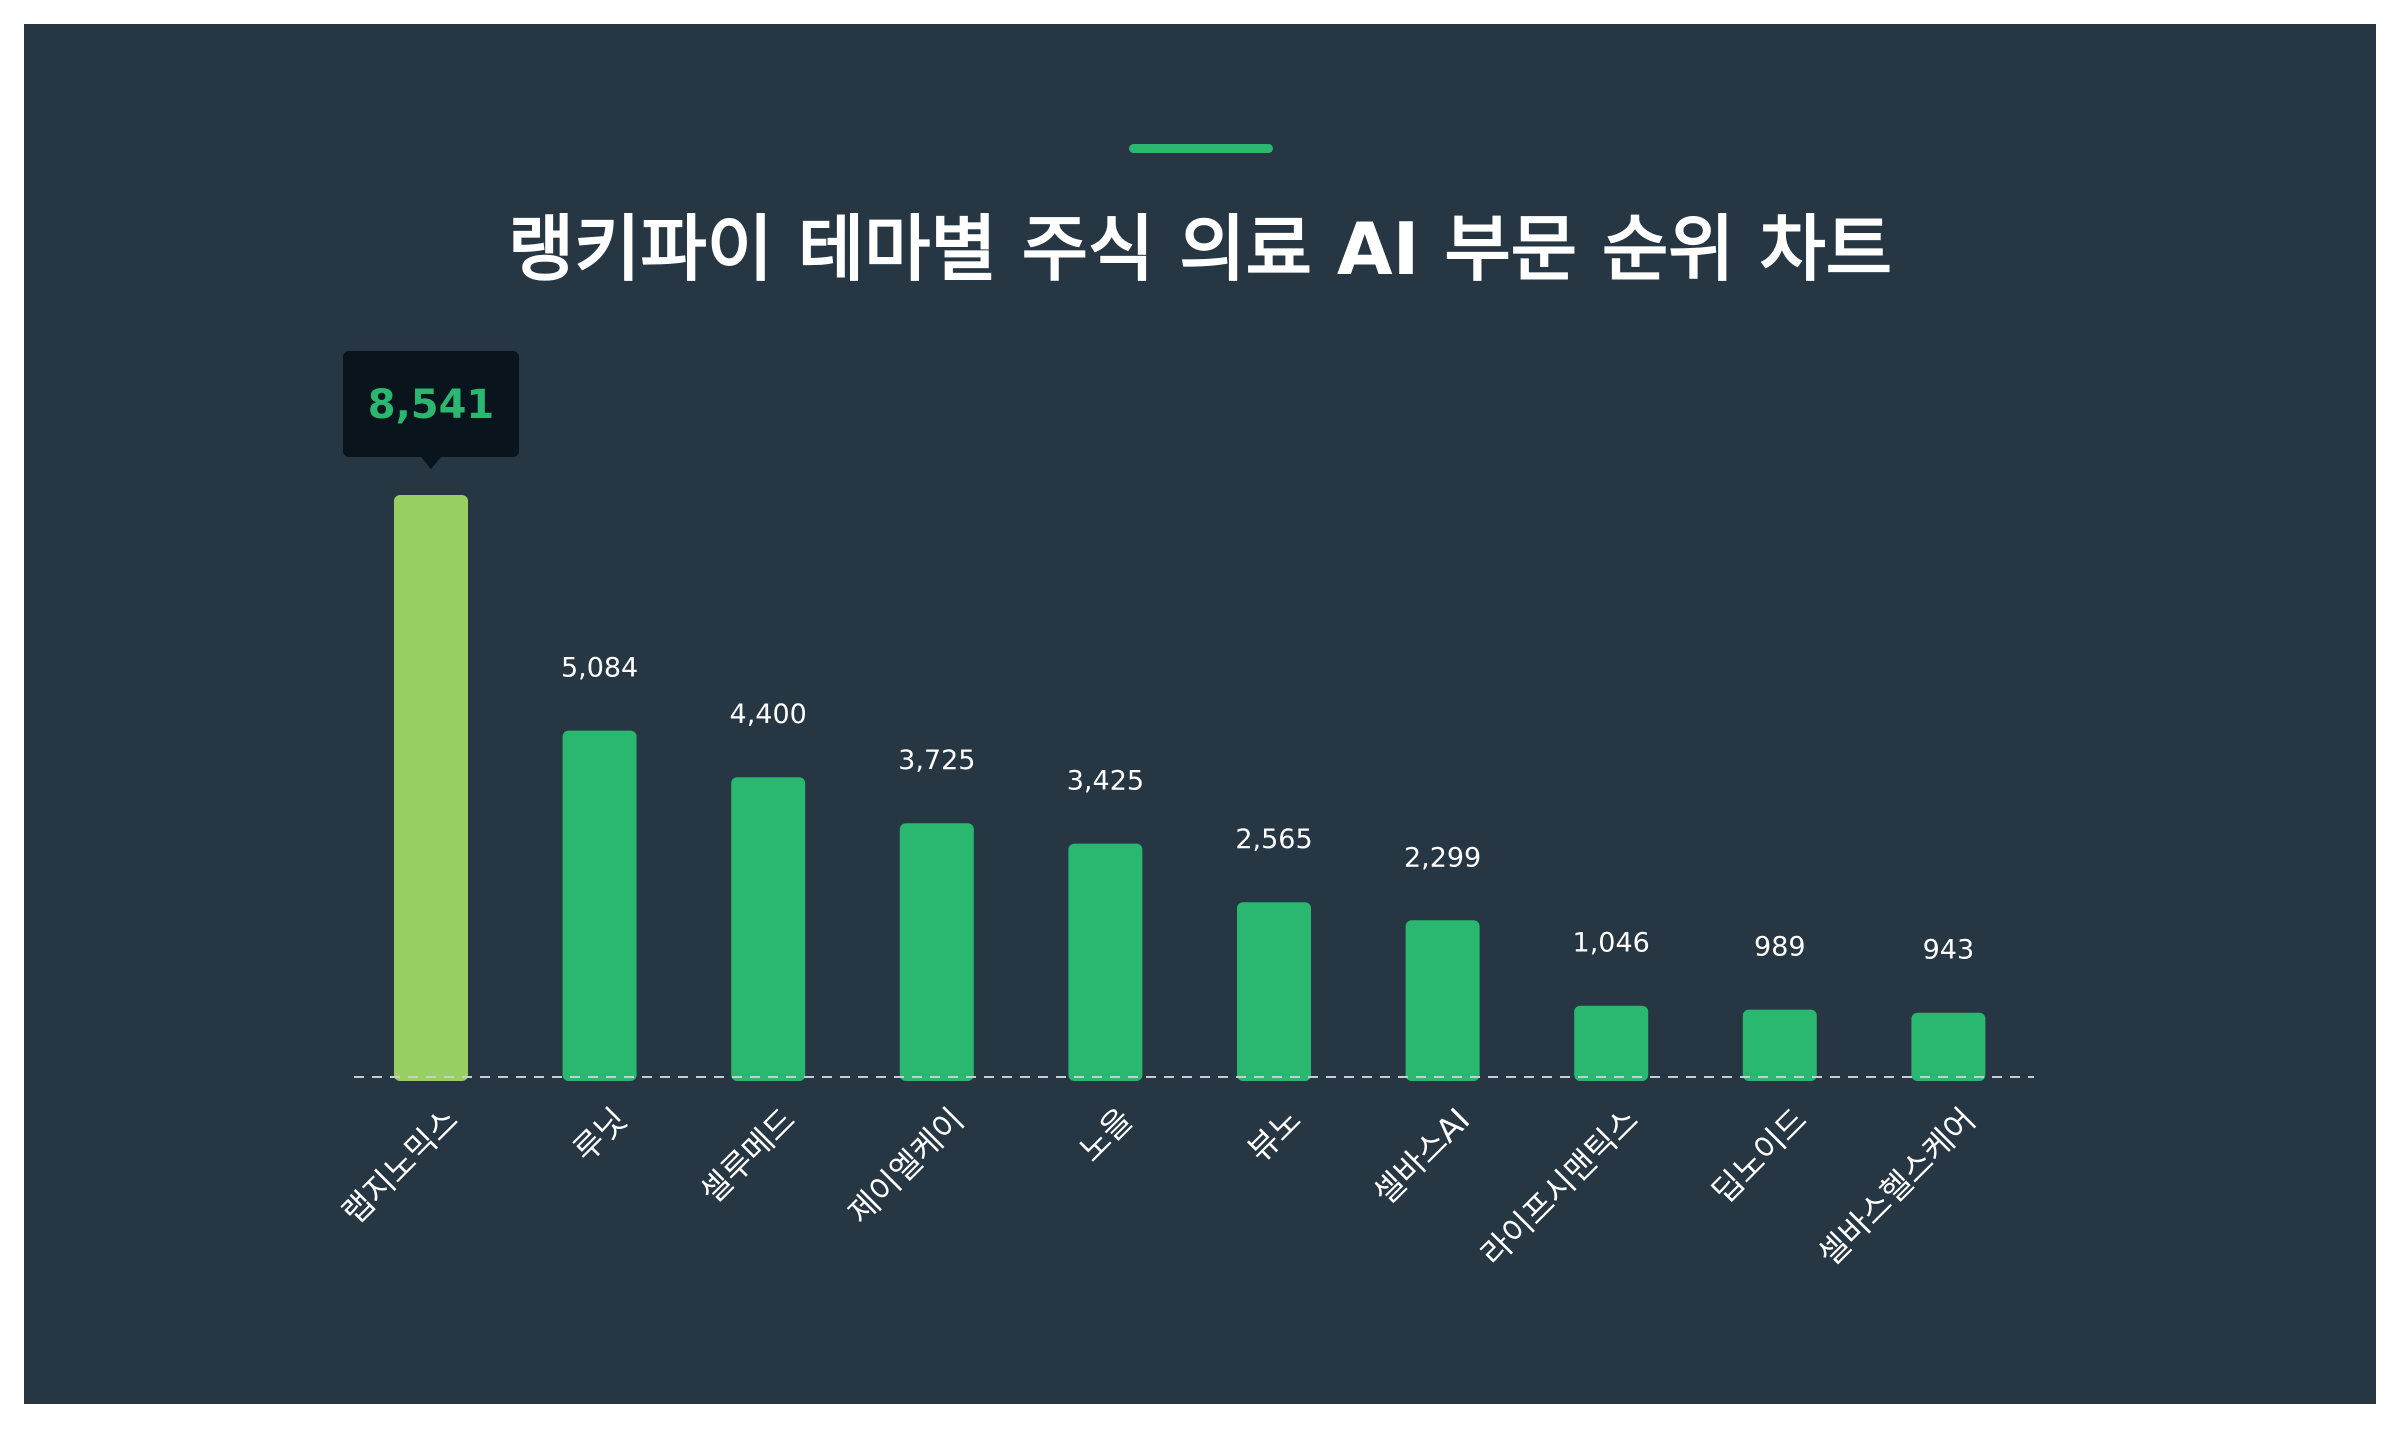 Image resolution: width=2400 pixels, height=1440 pixels. What do you see at coordinates (431, 463) in the screenshot?
I see `tooltip-pointer` at bounding box center [431, 463].